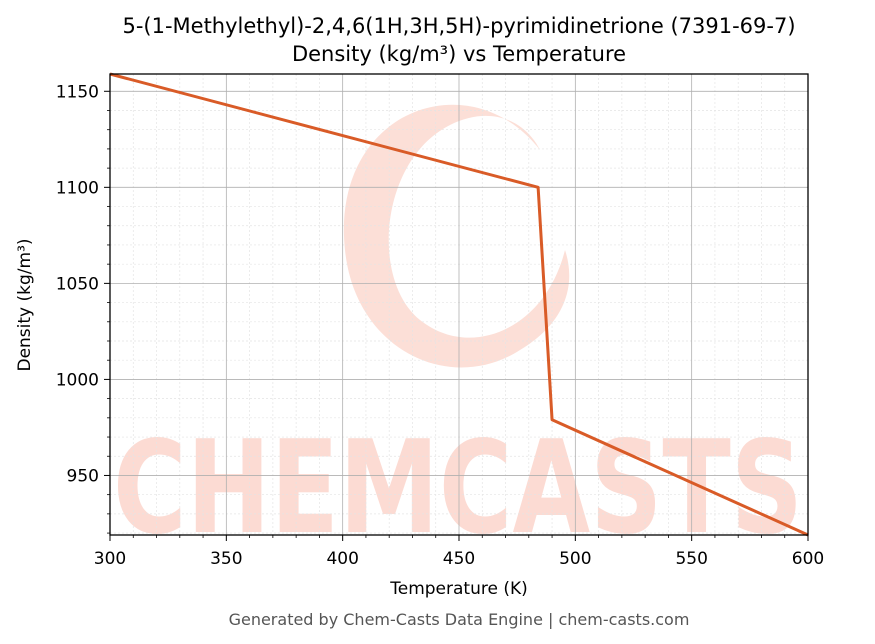 The image size is (875, 644). I want to click on y-tick-label: 1150, so click(77, 92).